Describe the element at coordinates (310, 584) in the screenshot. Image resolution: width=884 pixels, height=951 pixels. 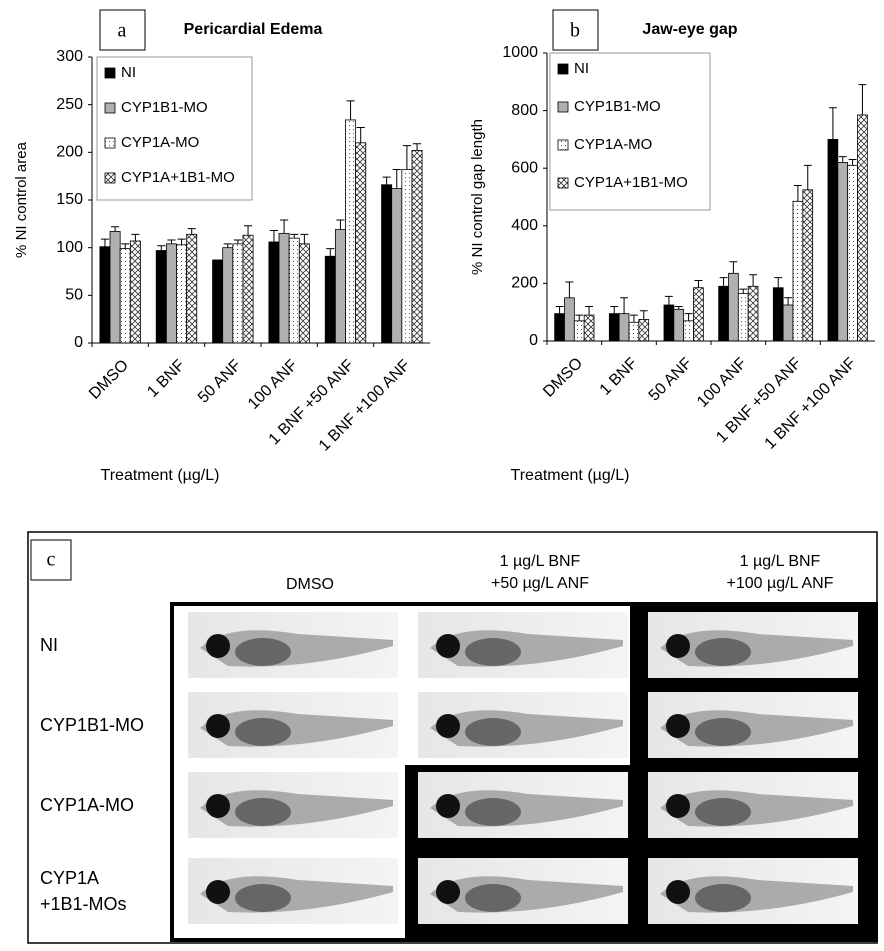
I see `column-header: DMSO` at that location.